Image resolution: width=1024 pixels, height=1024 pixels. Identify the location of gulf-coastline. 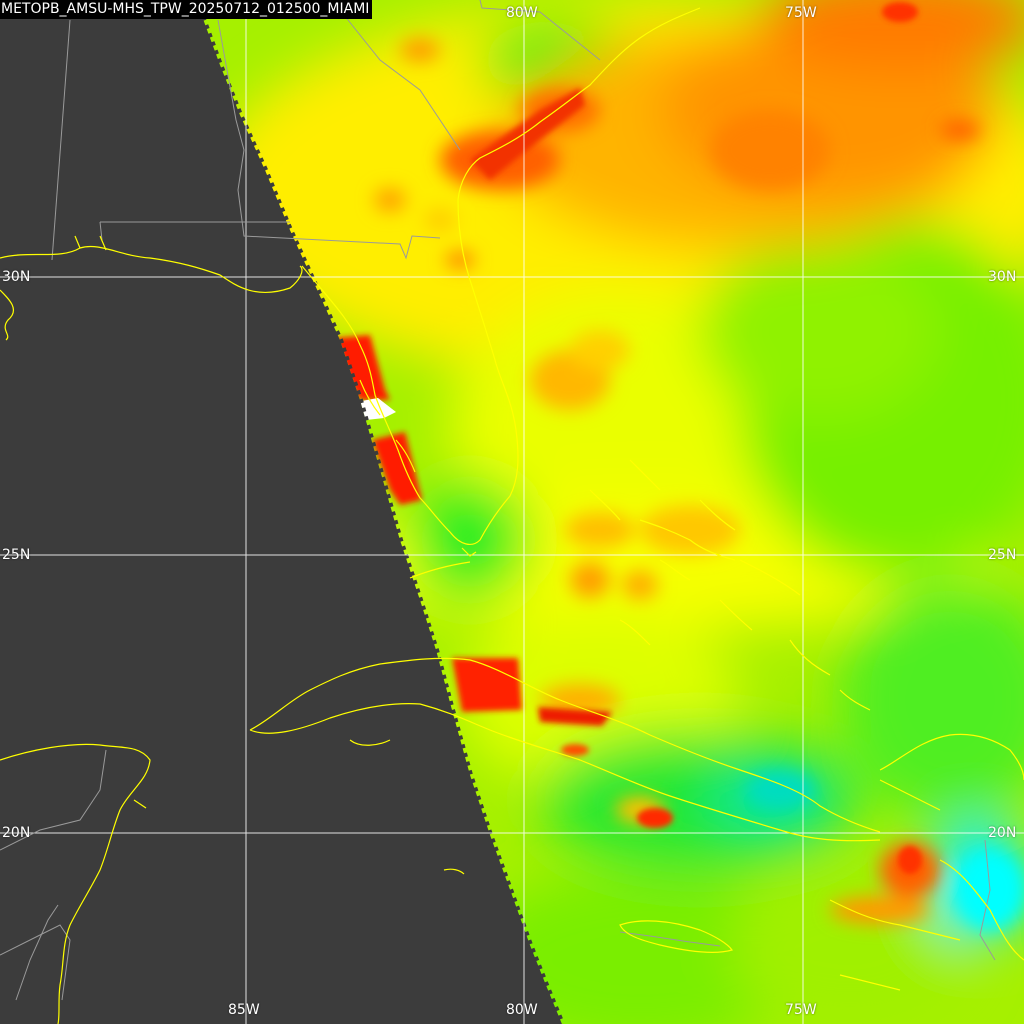
(151, 269).